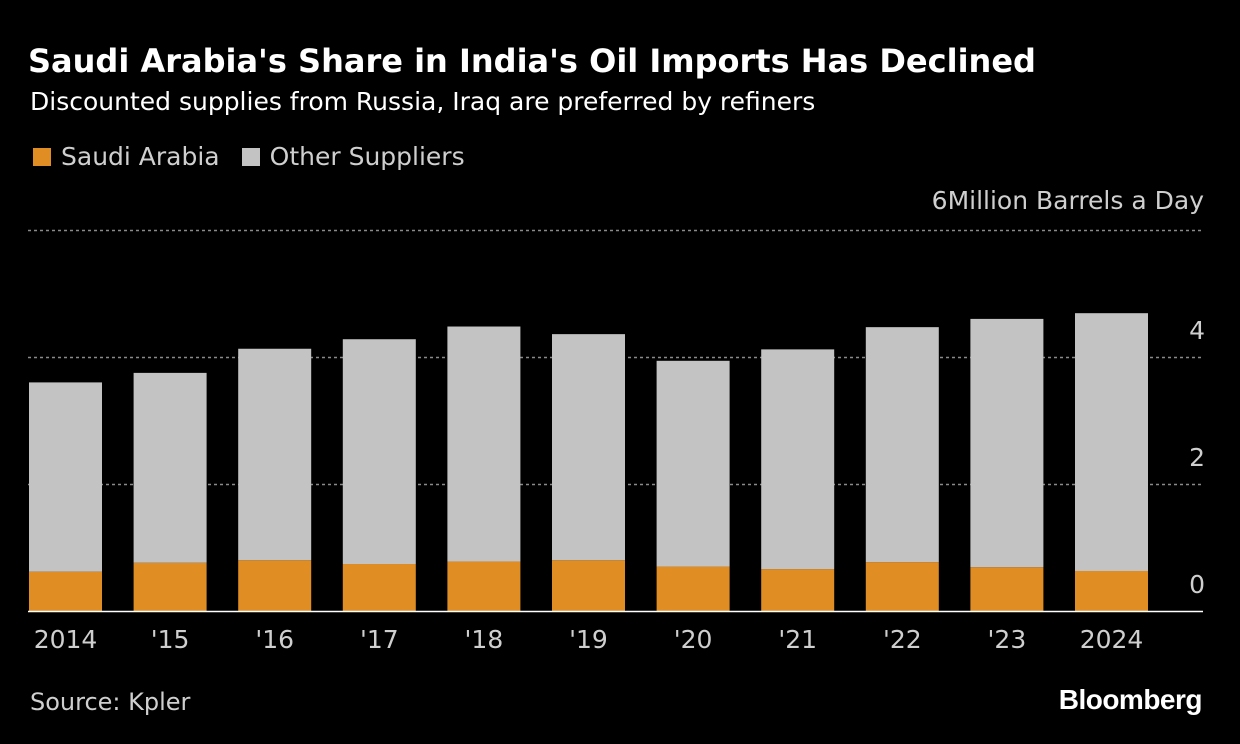 The width and height of the screenshot is (1240, 744). What do you see at coordinates (1007, 639) in the screenshot?
I see `x-tick-label-9: '23` at bounding box center [1007, 639].